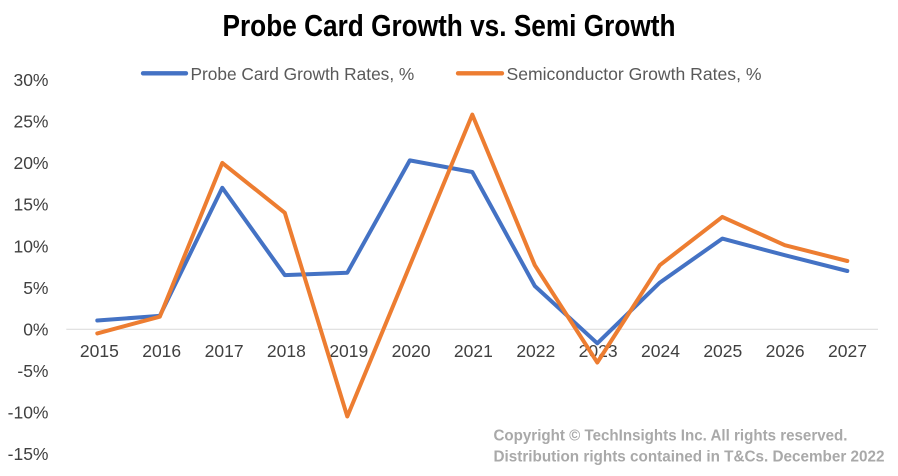  I want to click on svg-text:Probe Card Growth vs. Semi Gro: Probe Card Growth vs. Semi Growth, so click(449, 25).